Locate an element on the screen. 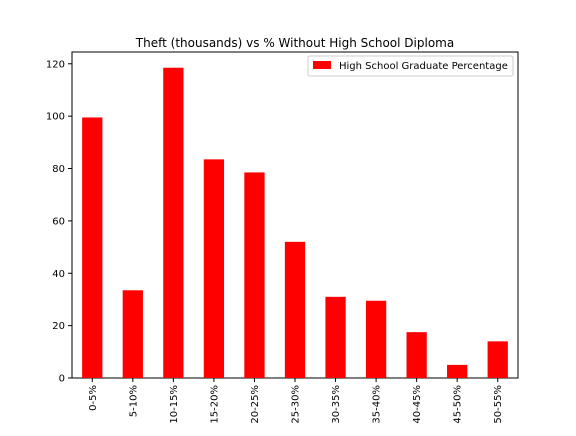  bar-40-45% is located at coordinates (416, 355).